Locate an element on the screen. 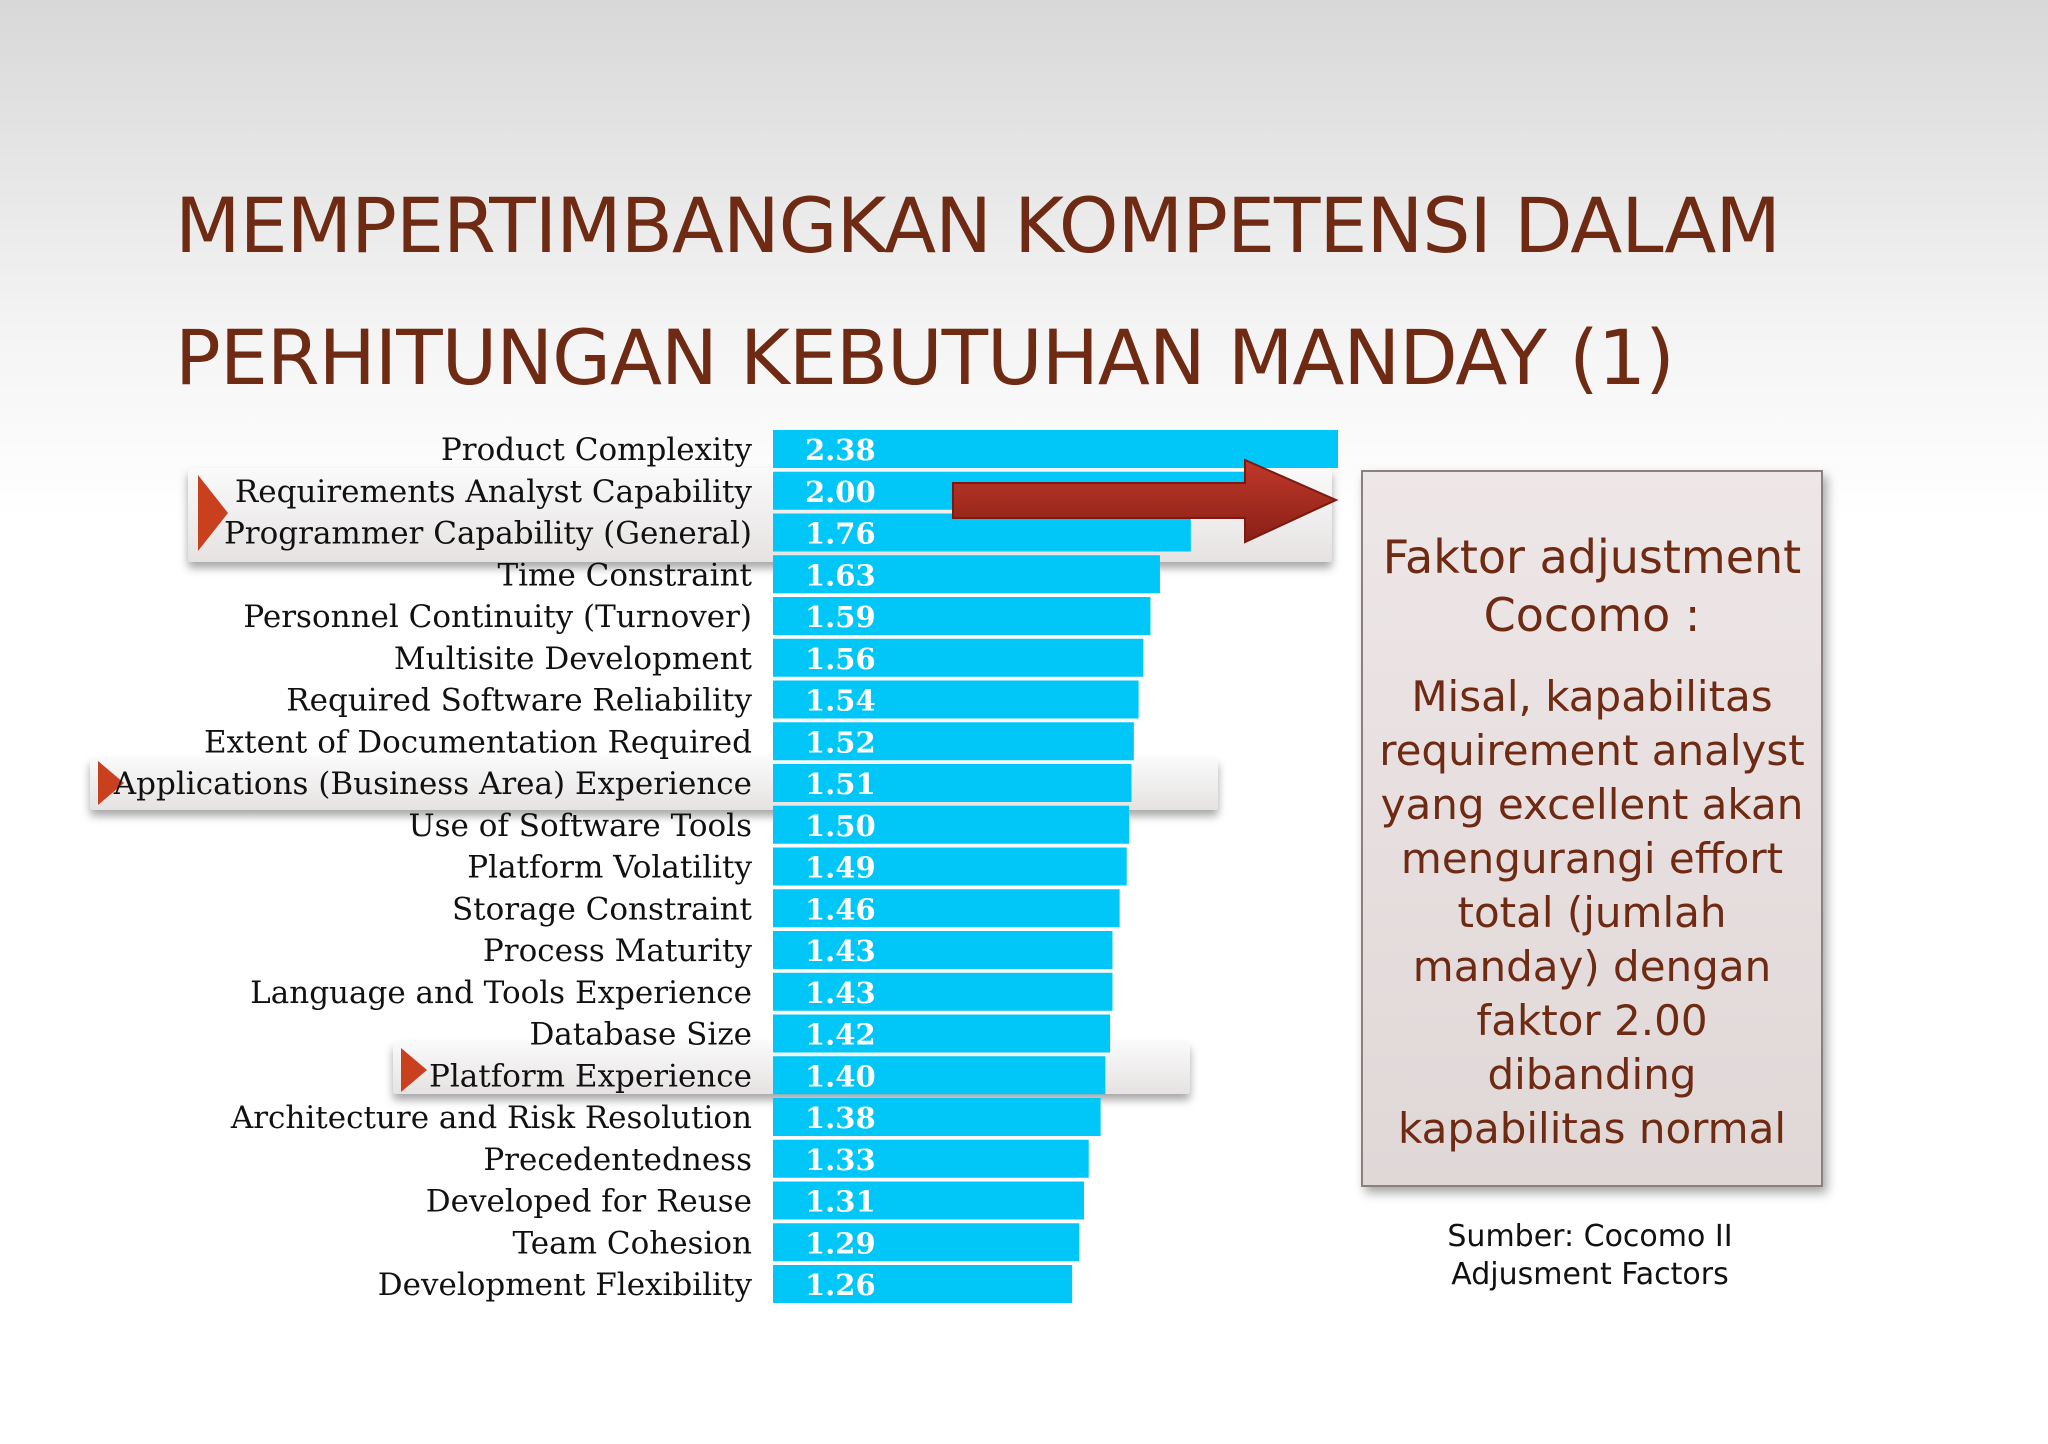 The height and width of the screenshot is (1444, 2048). category-label: Platform Volatility is located at coordinates (609, 868).